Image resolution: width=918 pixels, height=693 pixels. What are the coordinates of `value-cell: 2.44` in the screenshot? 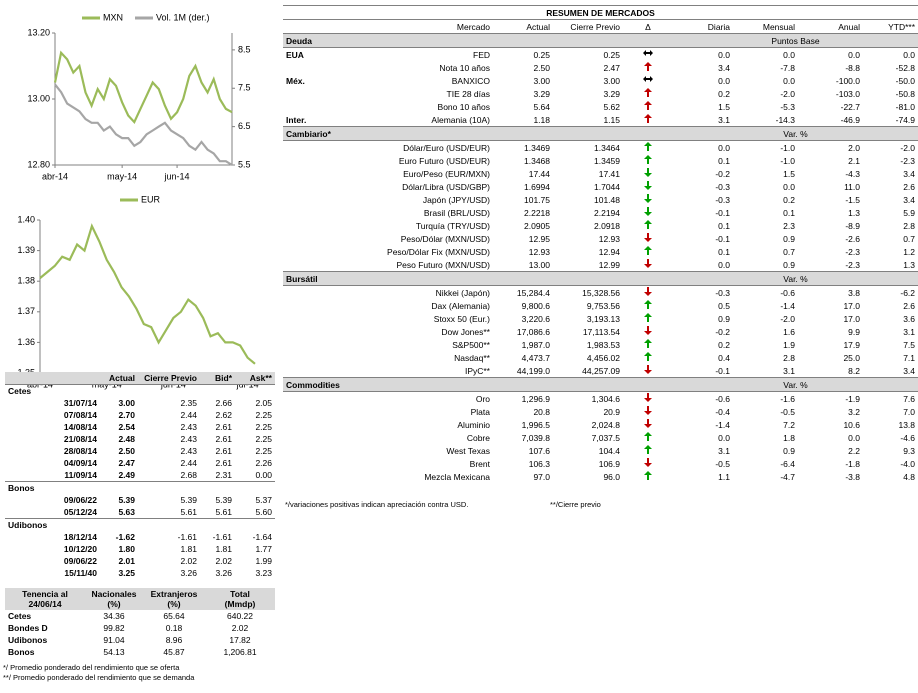 It's located at (188, 415).